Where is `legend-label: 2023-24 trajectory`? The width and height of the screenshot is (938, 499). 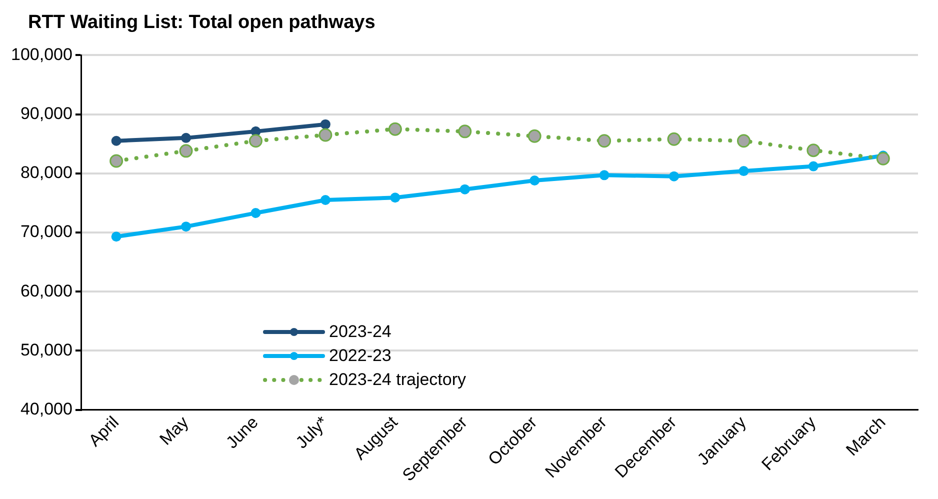 legend-label: 2023-24 trajectory is located at coordinates (397, 380).